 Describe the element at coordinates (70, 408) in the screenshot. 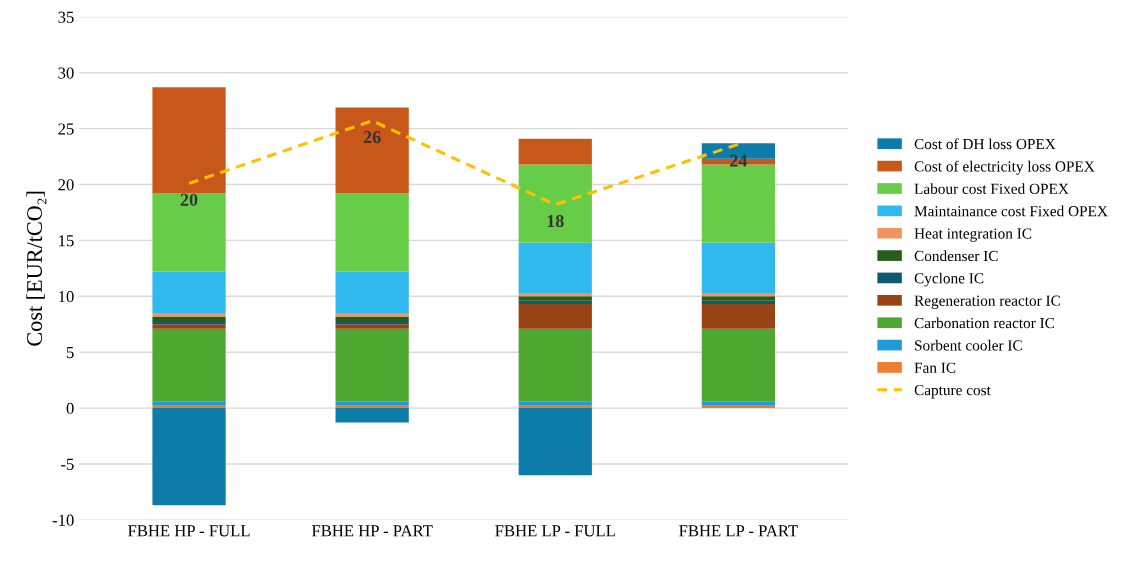

I see `y-tick-label: 0` at that location.